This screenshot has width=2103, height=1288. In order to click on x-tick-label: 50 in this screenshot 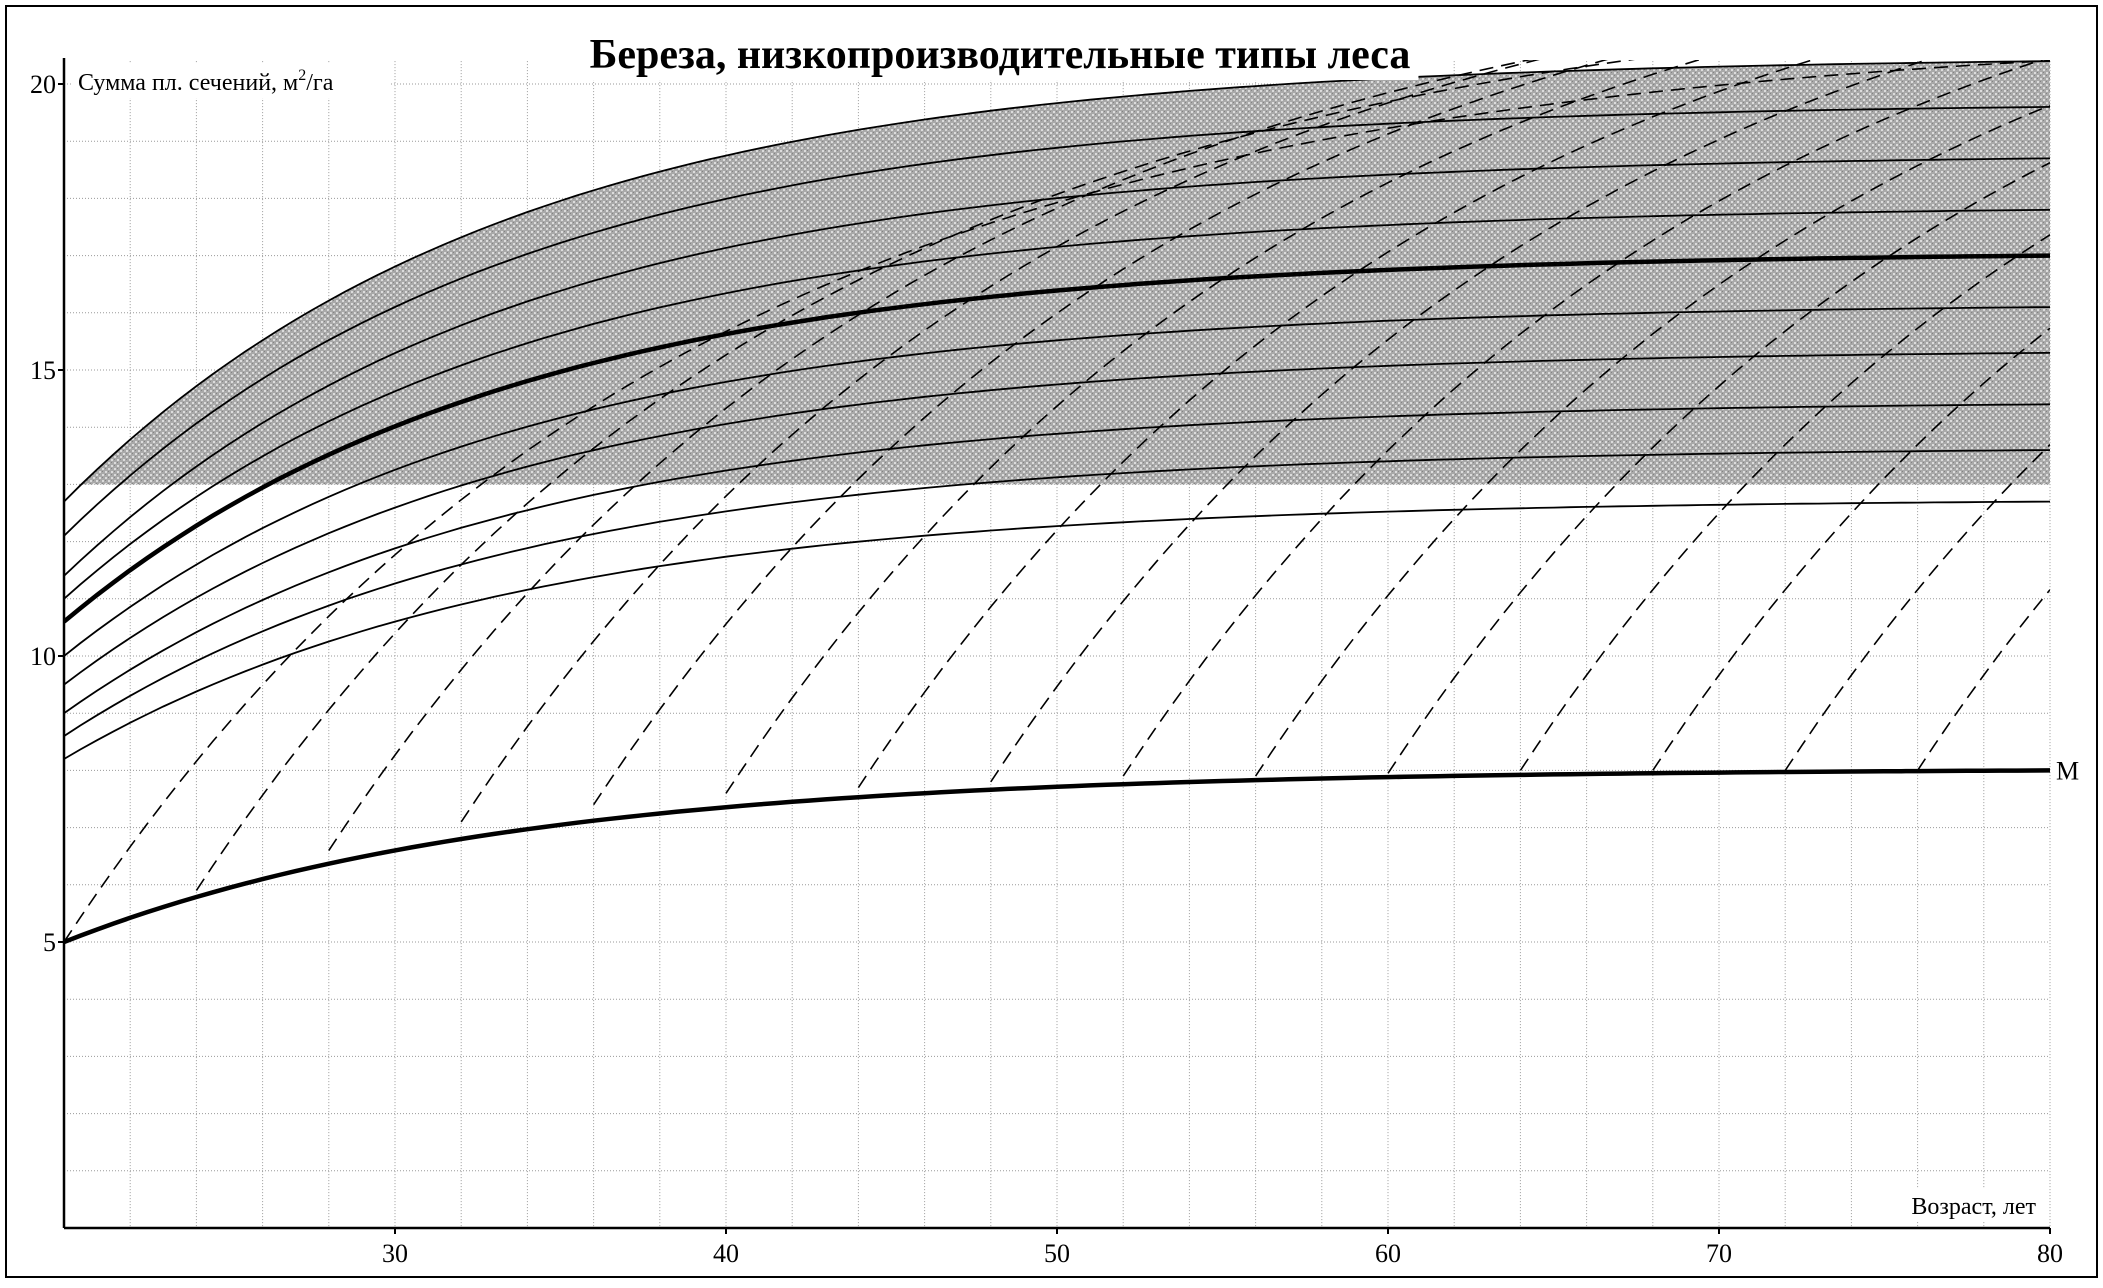, I will do `click(1057, 1253)`.